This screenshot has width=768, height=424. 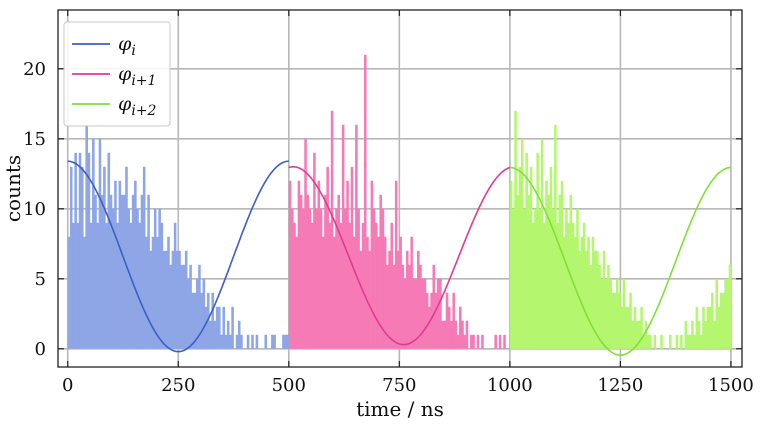 What do you see at coordinates (13, 188) in the screenshot?
I see `y-axis-label: counts` at bounding box center [13, 188].